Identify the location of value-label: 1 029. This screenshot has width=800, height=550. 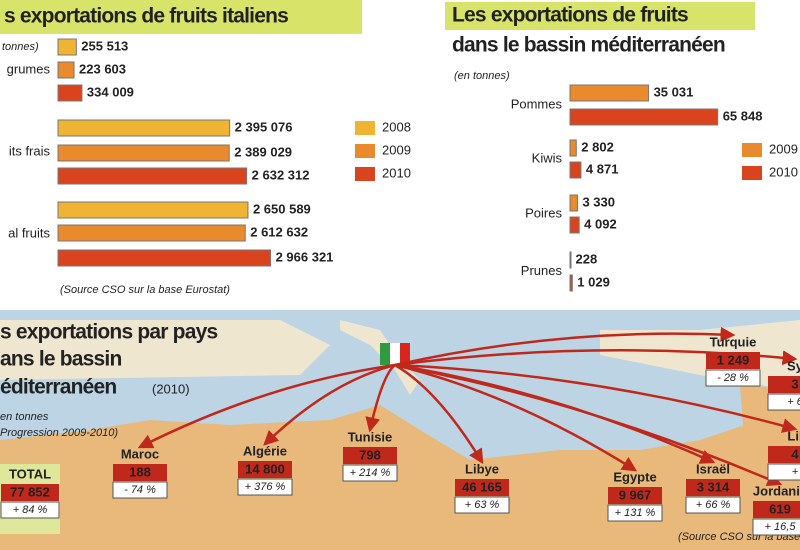
(593, 281).